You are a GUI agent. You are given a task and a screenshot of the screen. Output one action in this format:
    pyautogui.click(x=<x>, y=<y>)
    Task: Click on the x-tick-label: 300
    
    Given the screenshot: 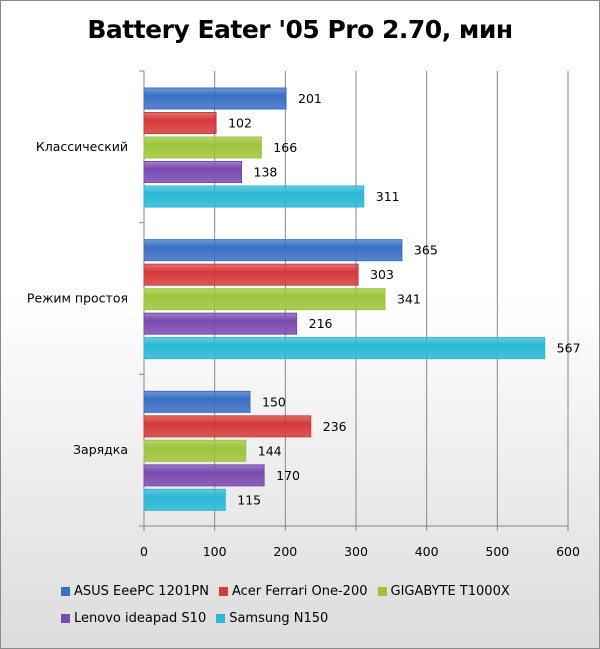 What is the action you would take?
    pyautogui.click(x=356, y=551)
    